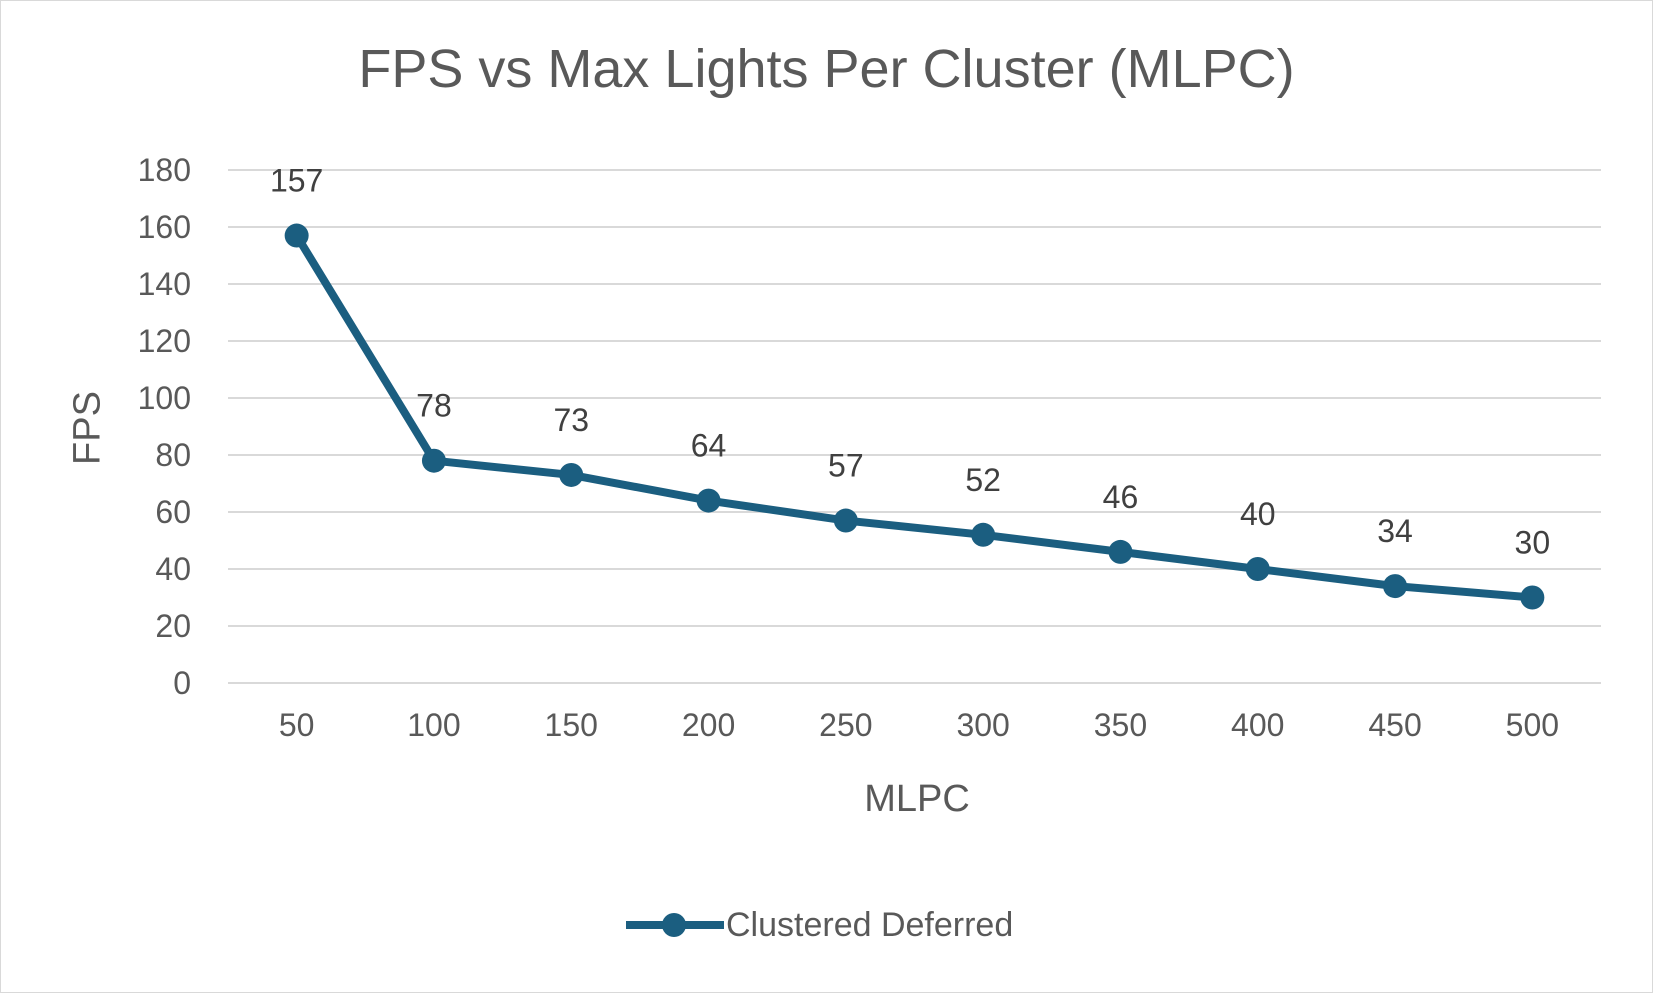  I want to click on x-tick-label-300: 300, so click(982, 725).